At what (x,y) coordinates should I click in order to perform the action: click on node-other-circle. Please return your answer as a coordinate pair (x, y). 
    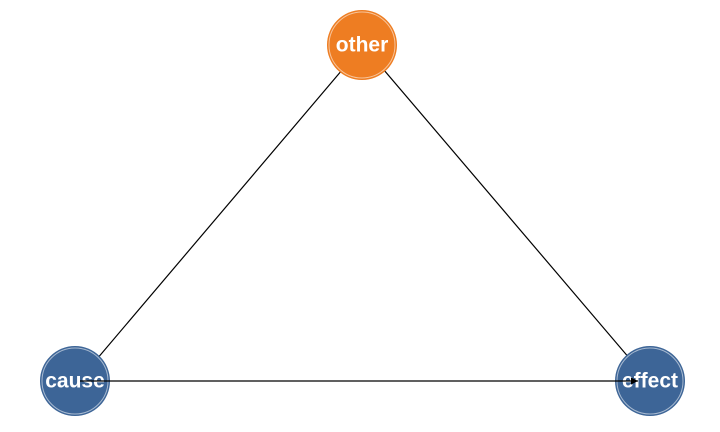
    Looking at the image, I should click on (362, 45).